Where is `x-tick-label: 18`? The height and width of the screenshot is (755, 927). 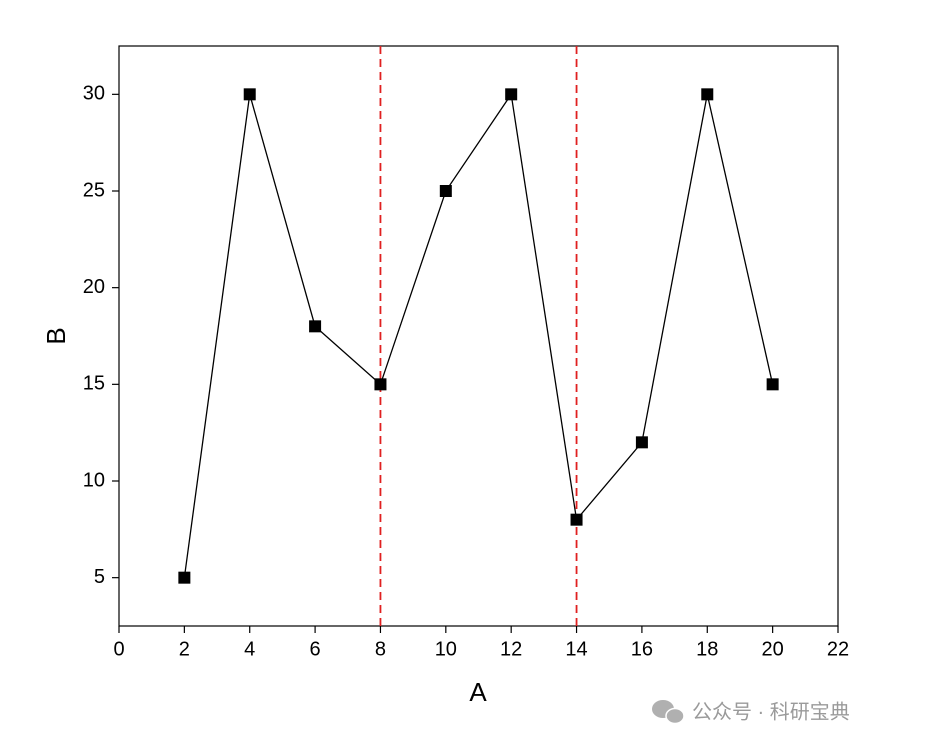
x-tick-label: 18 is located at coordinates (707, 649).